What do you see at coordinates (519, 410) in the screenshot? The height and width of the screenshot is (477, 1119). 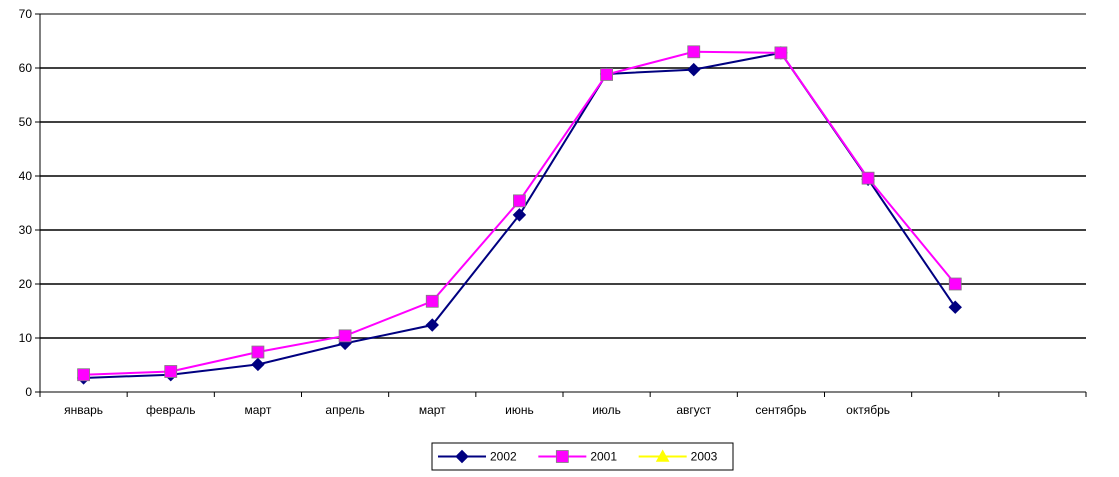 I see `x-tick-label: июнь` at bounding box center [519, 410].